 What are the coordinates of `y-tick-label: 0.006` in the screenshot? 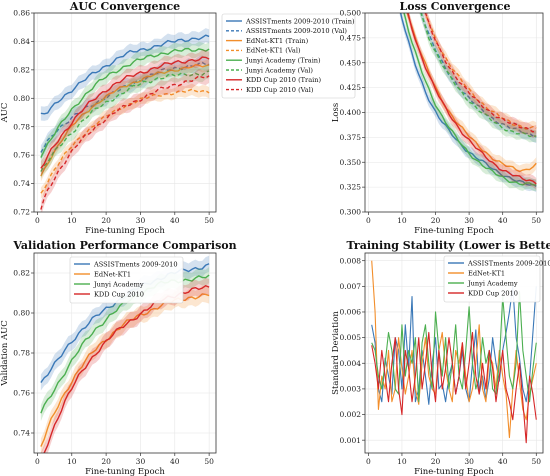 It's located at (351, 312).